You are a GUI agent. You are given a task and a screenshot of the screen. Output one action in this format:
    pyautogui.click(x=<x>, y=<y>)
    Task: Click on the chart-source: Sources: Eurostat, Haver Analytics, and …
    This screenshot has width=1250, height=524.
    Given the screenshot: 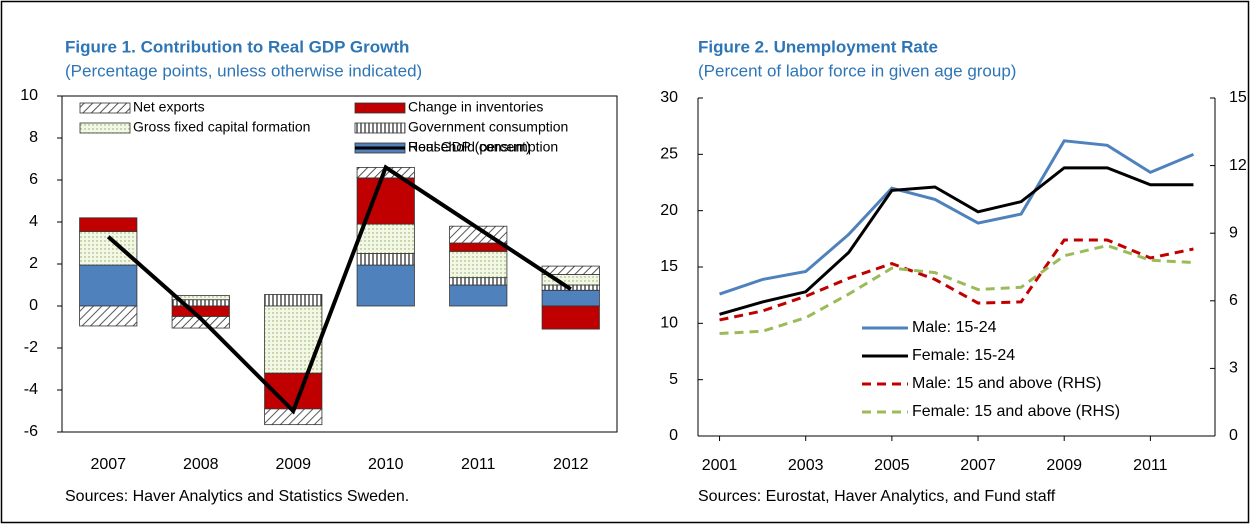 What is the action you would take?
    pyautogui.click(x=877, y=496)
    